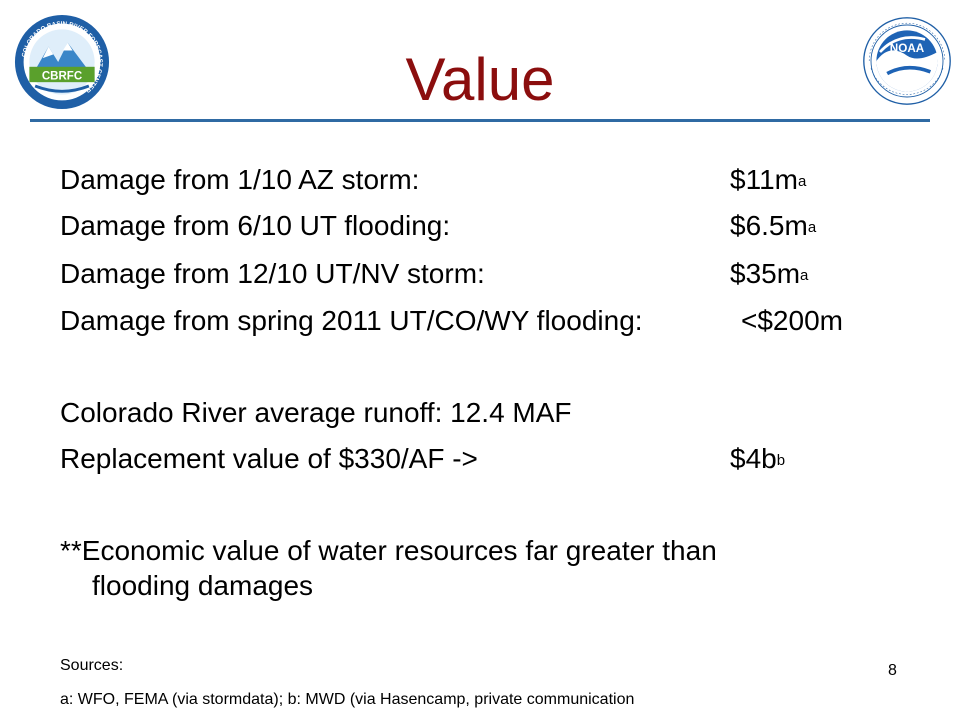 Image resolution: width=960 pixels, height=720 pixels. I want to click on line-label: Colorado River average runoff: 12.4 MAF, so click(316, 412).